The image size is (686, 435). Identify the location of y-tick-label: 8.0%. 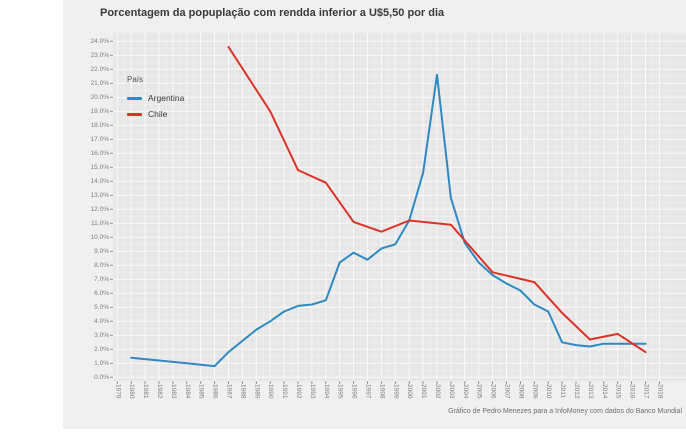
(101, 265).